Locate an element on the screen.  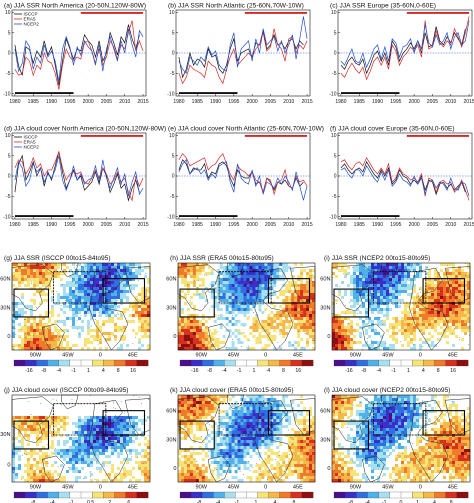
y-tick-label: -5 is located at coordinates (172, 197).